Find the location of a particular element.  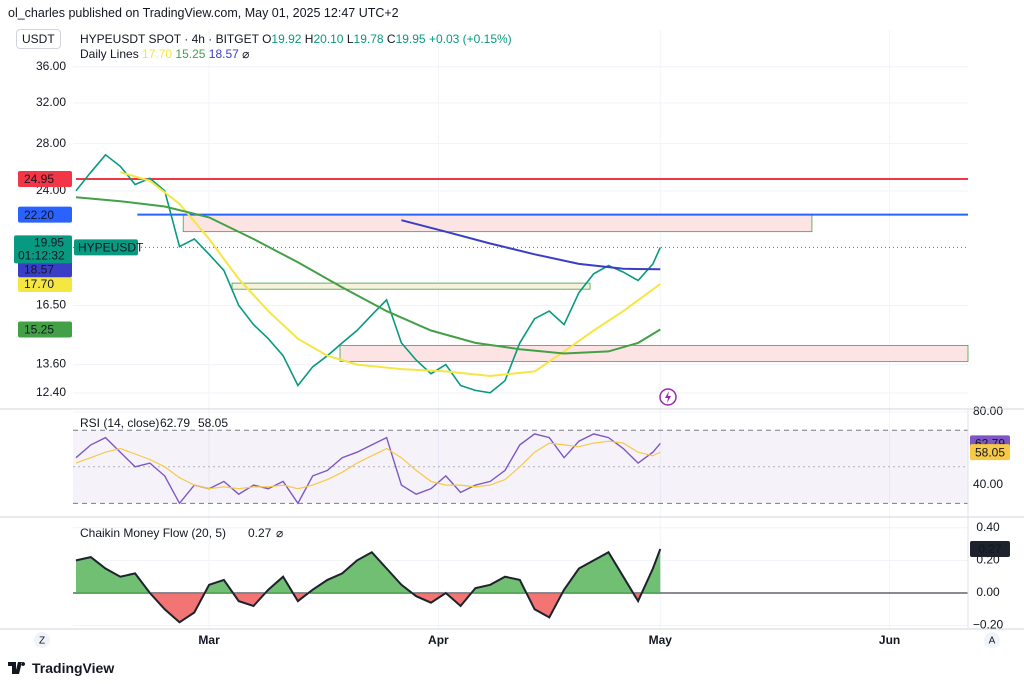

legend-value: 0.27 is located at coordinates (260, 533).